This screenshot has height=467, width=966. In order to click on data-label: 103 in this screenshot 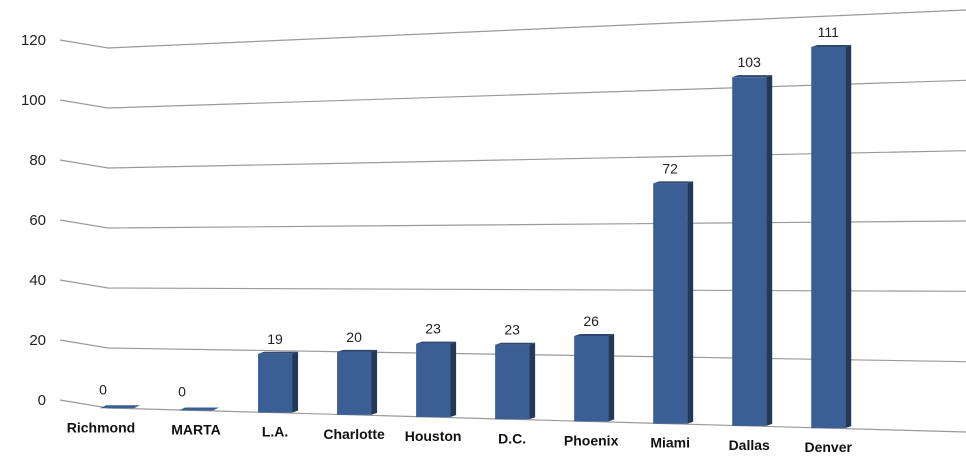, I will do `click(750, 62)`.